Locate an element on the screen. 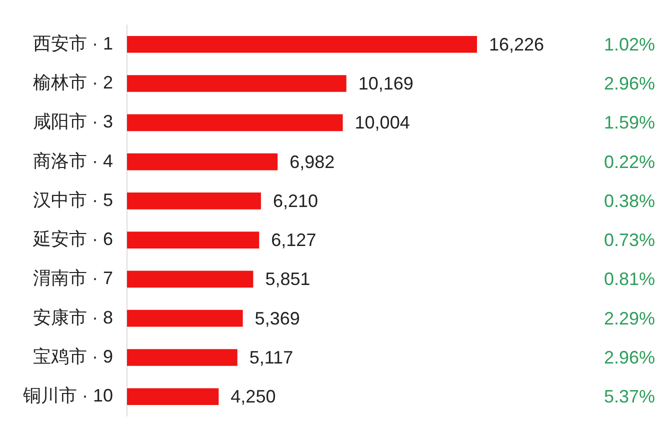 This screenshot has height=441, width=661. y-tick-label: 延安市 · 6 is located at coordinates (72, 239).